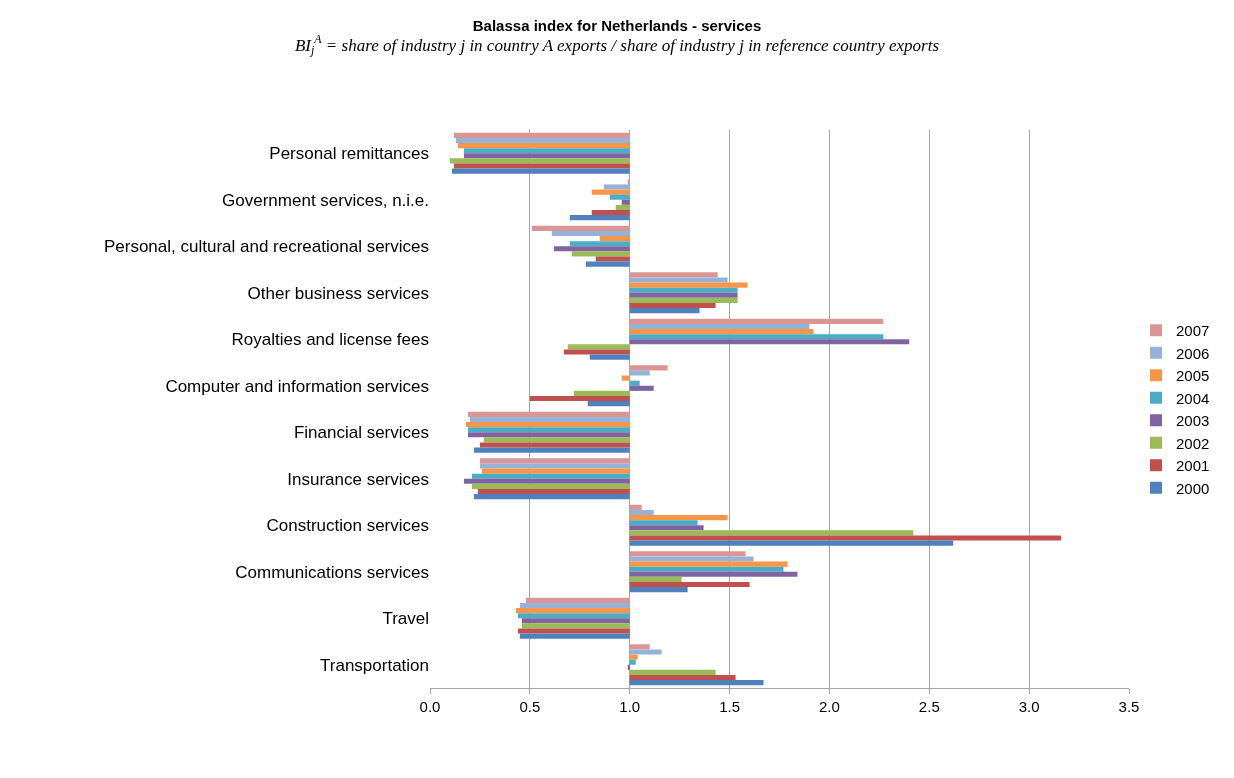 Image resolution: width=1234 pixels, height=778 pixels. I want to click on y-tick-label: Personal remittances, so click(349, 154).